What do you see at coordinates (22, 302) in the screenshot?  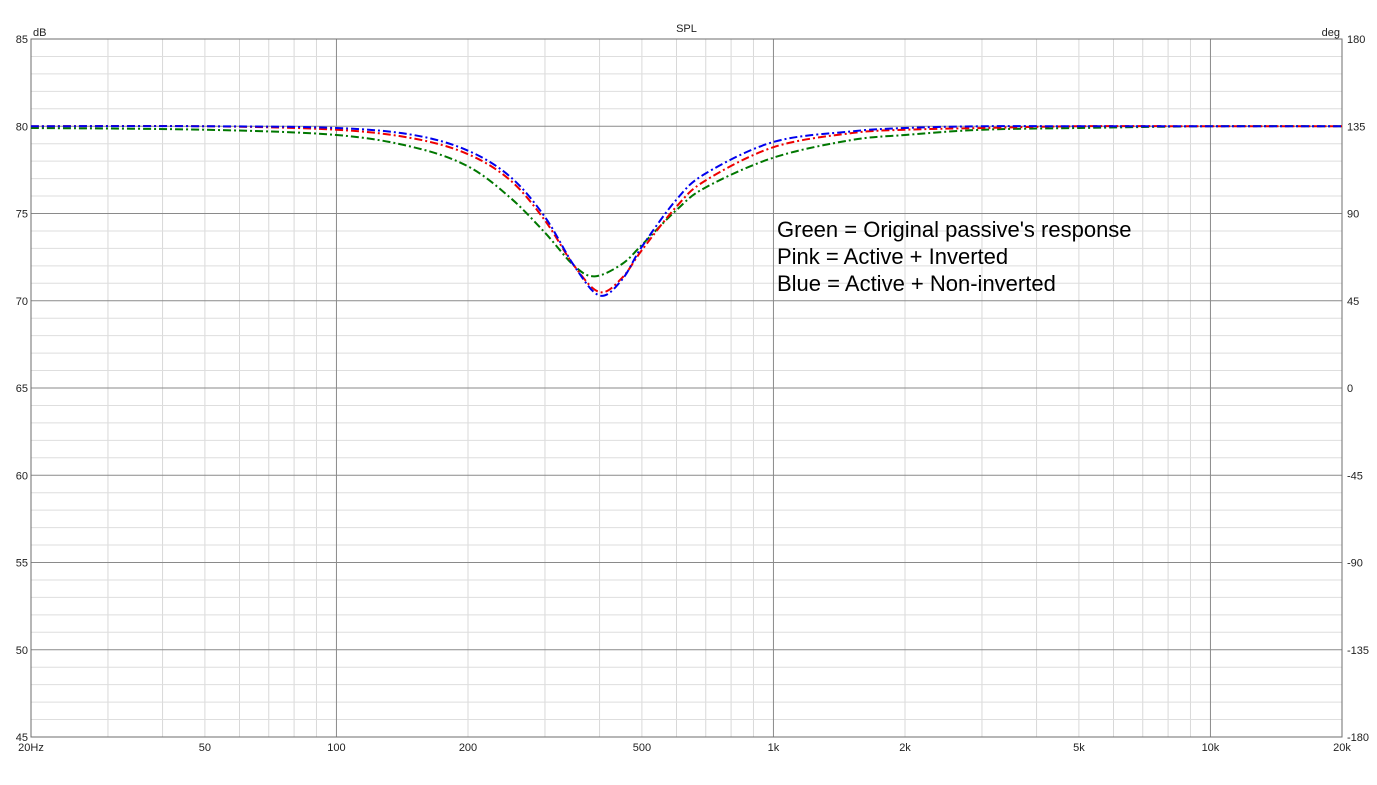 I see `y-tick-label-left: 70` at bounding box center [22, 302].